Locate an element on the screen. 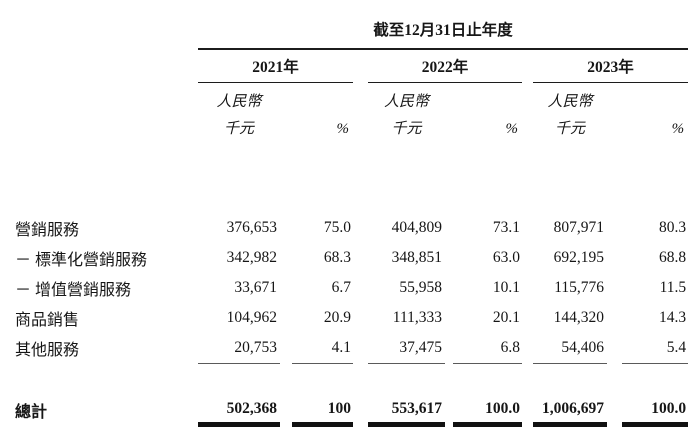 This screenshot has height=443, width=700. percent-cell: 75.0 is located at coordinates (337, 227).